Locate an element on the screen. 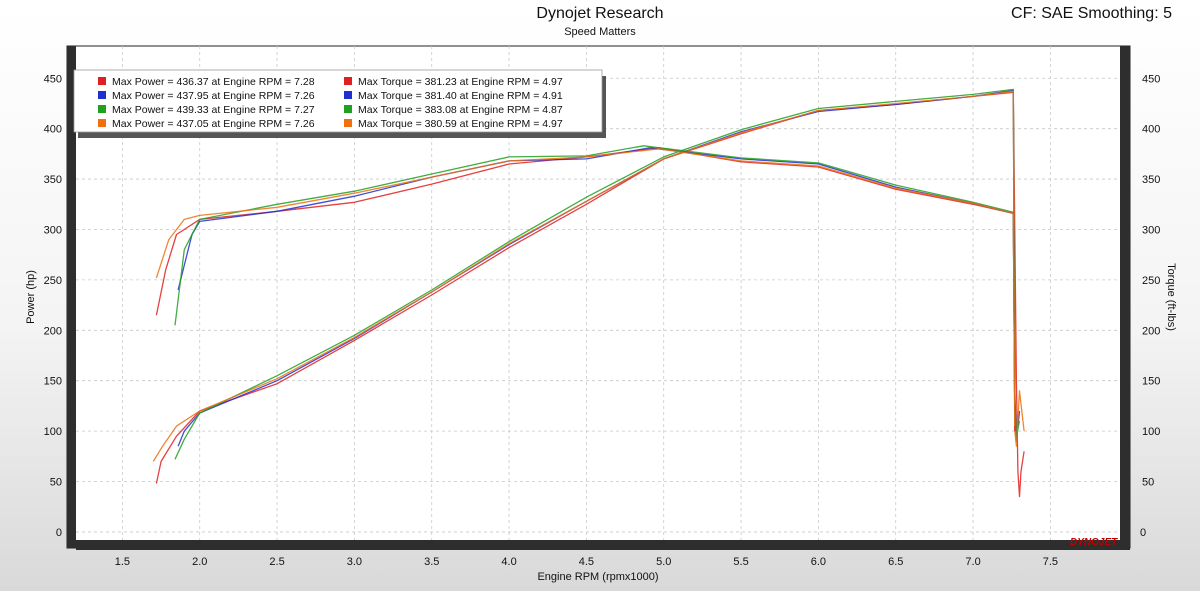  y-tick-label-right: 400 is located at coordinates (1151, 130).